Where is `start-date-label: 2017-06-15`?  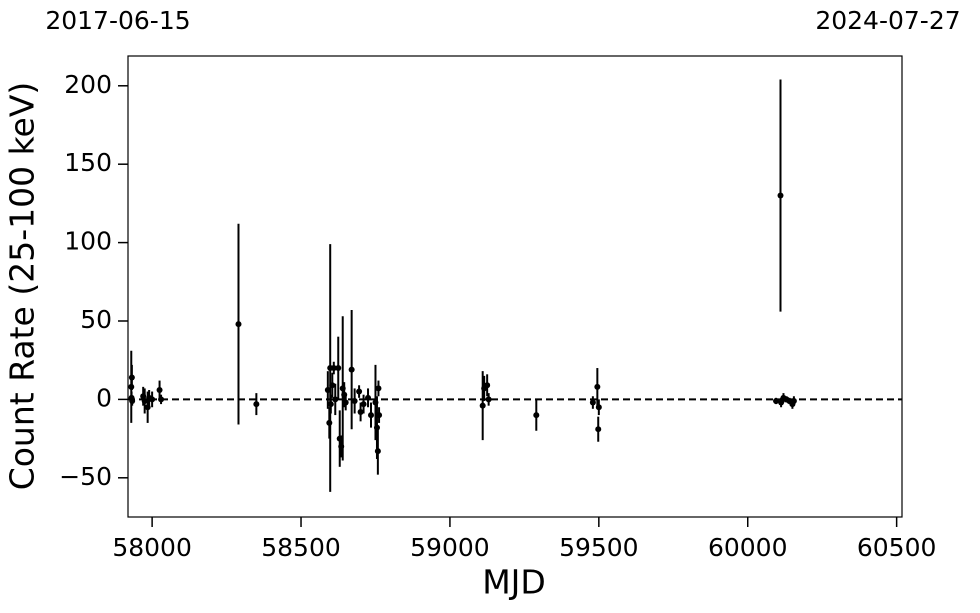
start-date-label: 2017-06-15 is located at coordinates (117, 20).